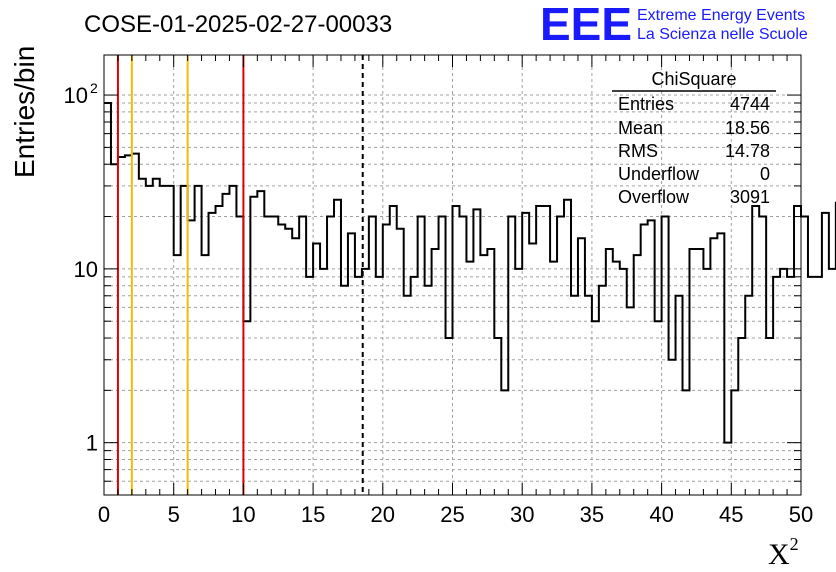 Image resolution: width=836 pixels, height=572 pixels. Describe the element at coordinates (765, 174) in the screenshot. I see `stats-value-underflow: 0` at that location.